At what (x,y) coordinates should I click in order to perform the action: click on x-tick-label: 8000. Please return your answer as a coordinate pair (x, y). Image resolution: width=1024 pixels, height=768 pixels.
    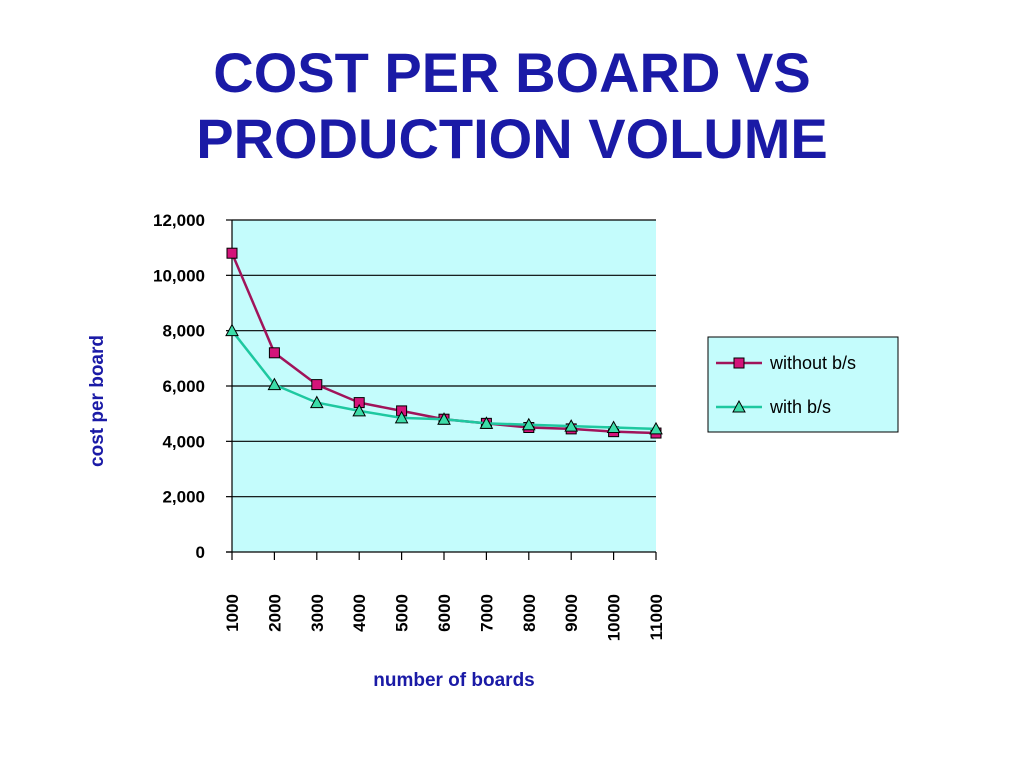
    Looking at the image, I should click on (529, 613).